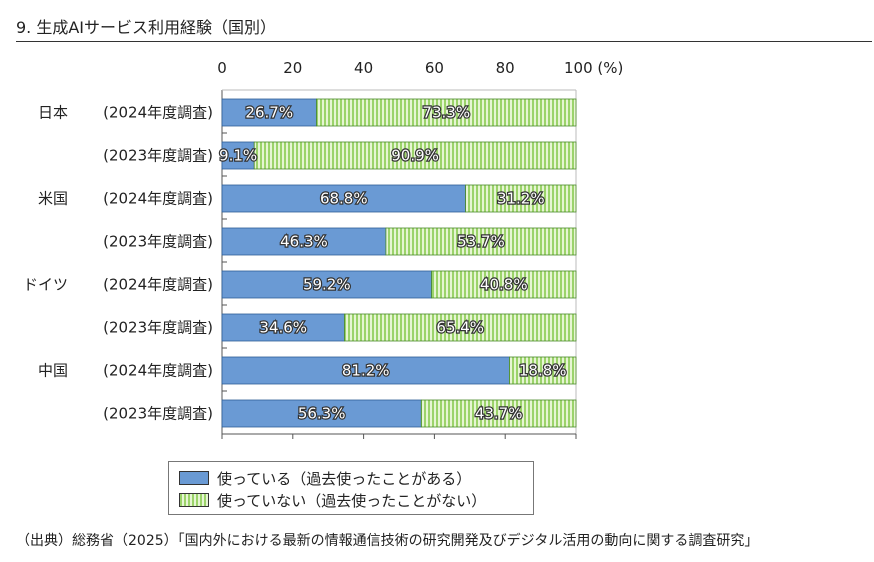 The width and height of the screenshot is (874, 562). Describe the element at coordinates (53, 199) in the screenshot. I see `category-country-label: 米国` at that location.